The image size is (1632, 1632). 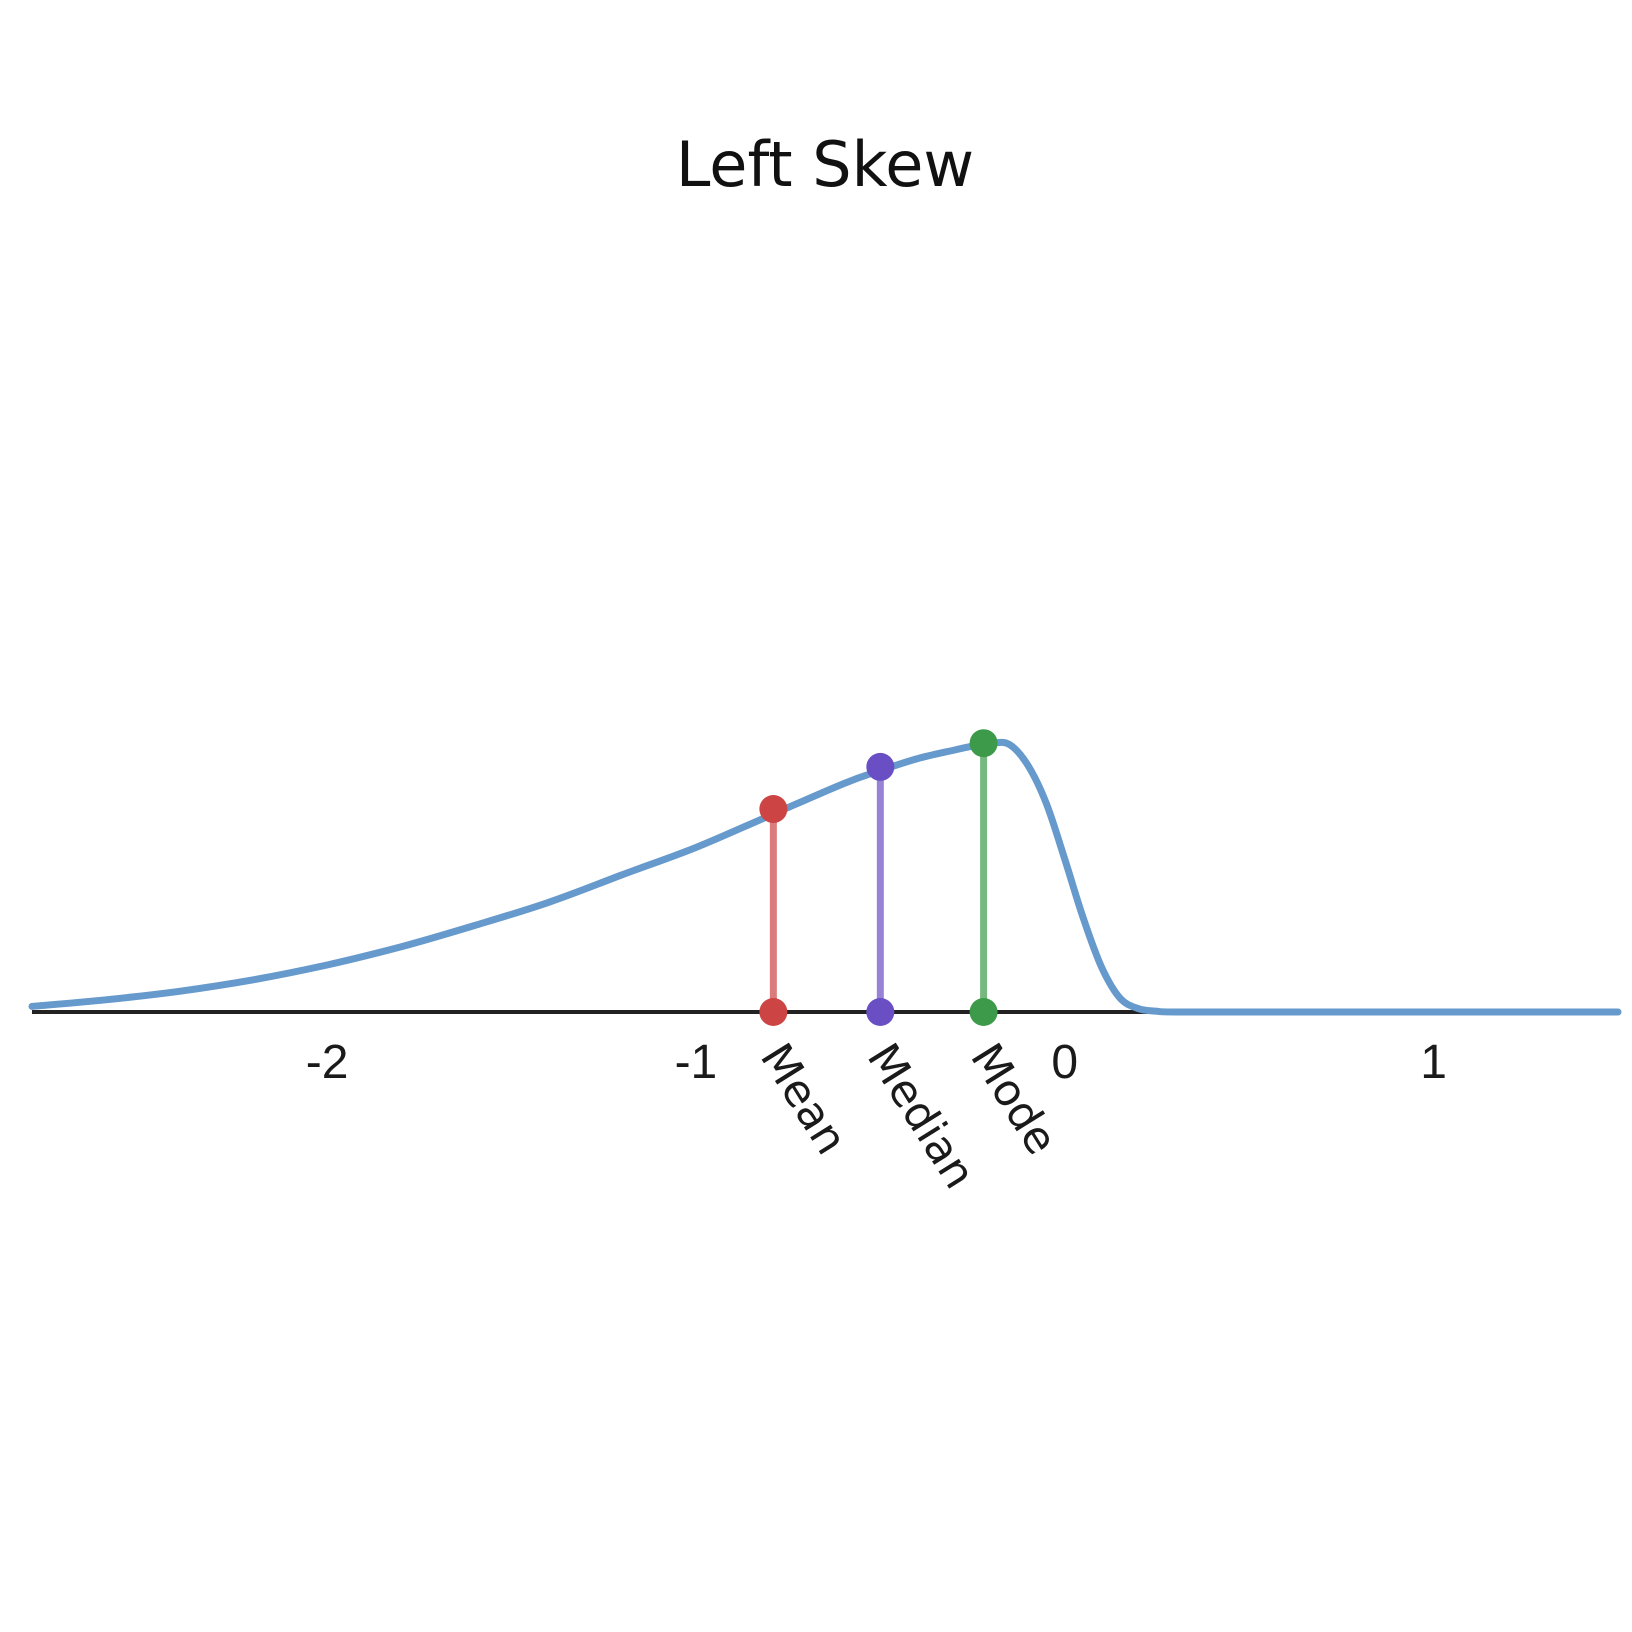 What do you see at coordinates (1064, 1062) in the screenshot?
I see `x-tick-label: 0` at bounding box center [1064, 1062].